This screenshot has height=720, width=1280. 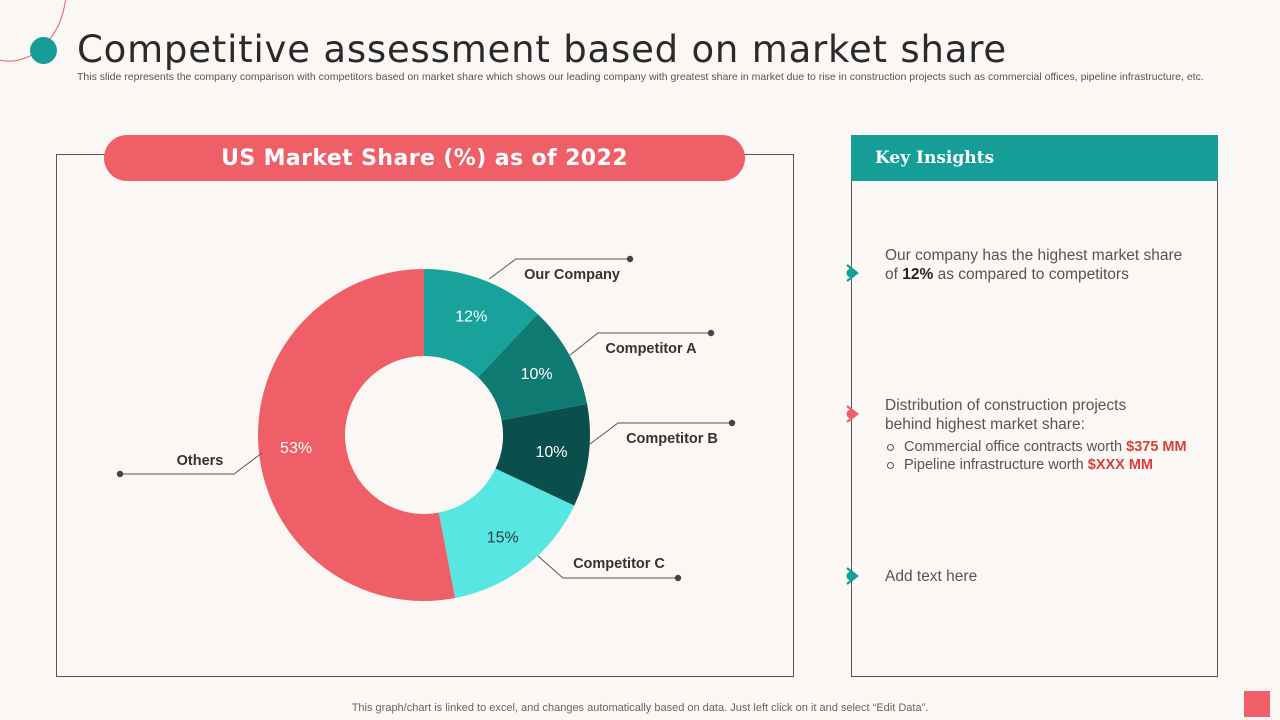 I want to click on sub-item-value: $XXX MM, so click(x=1120, y=465).